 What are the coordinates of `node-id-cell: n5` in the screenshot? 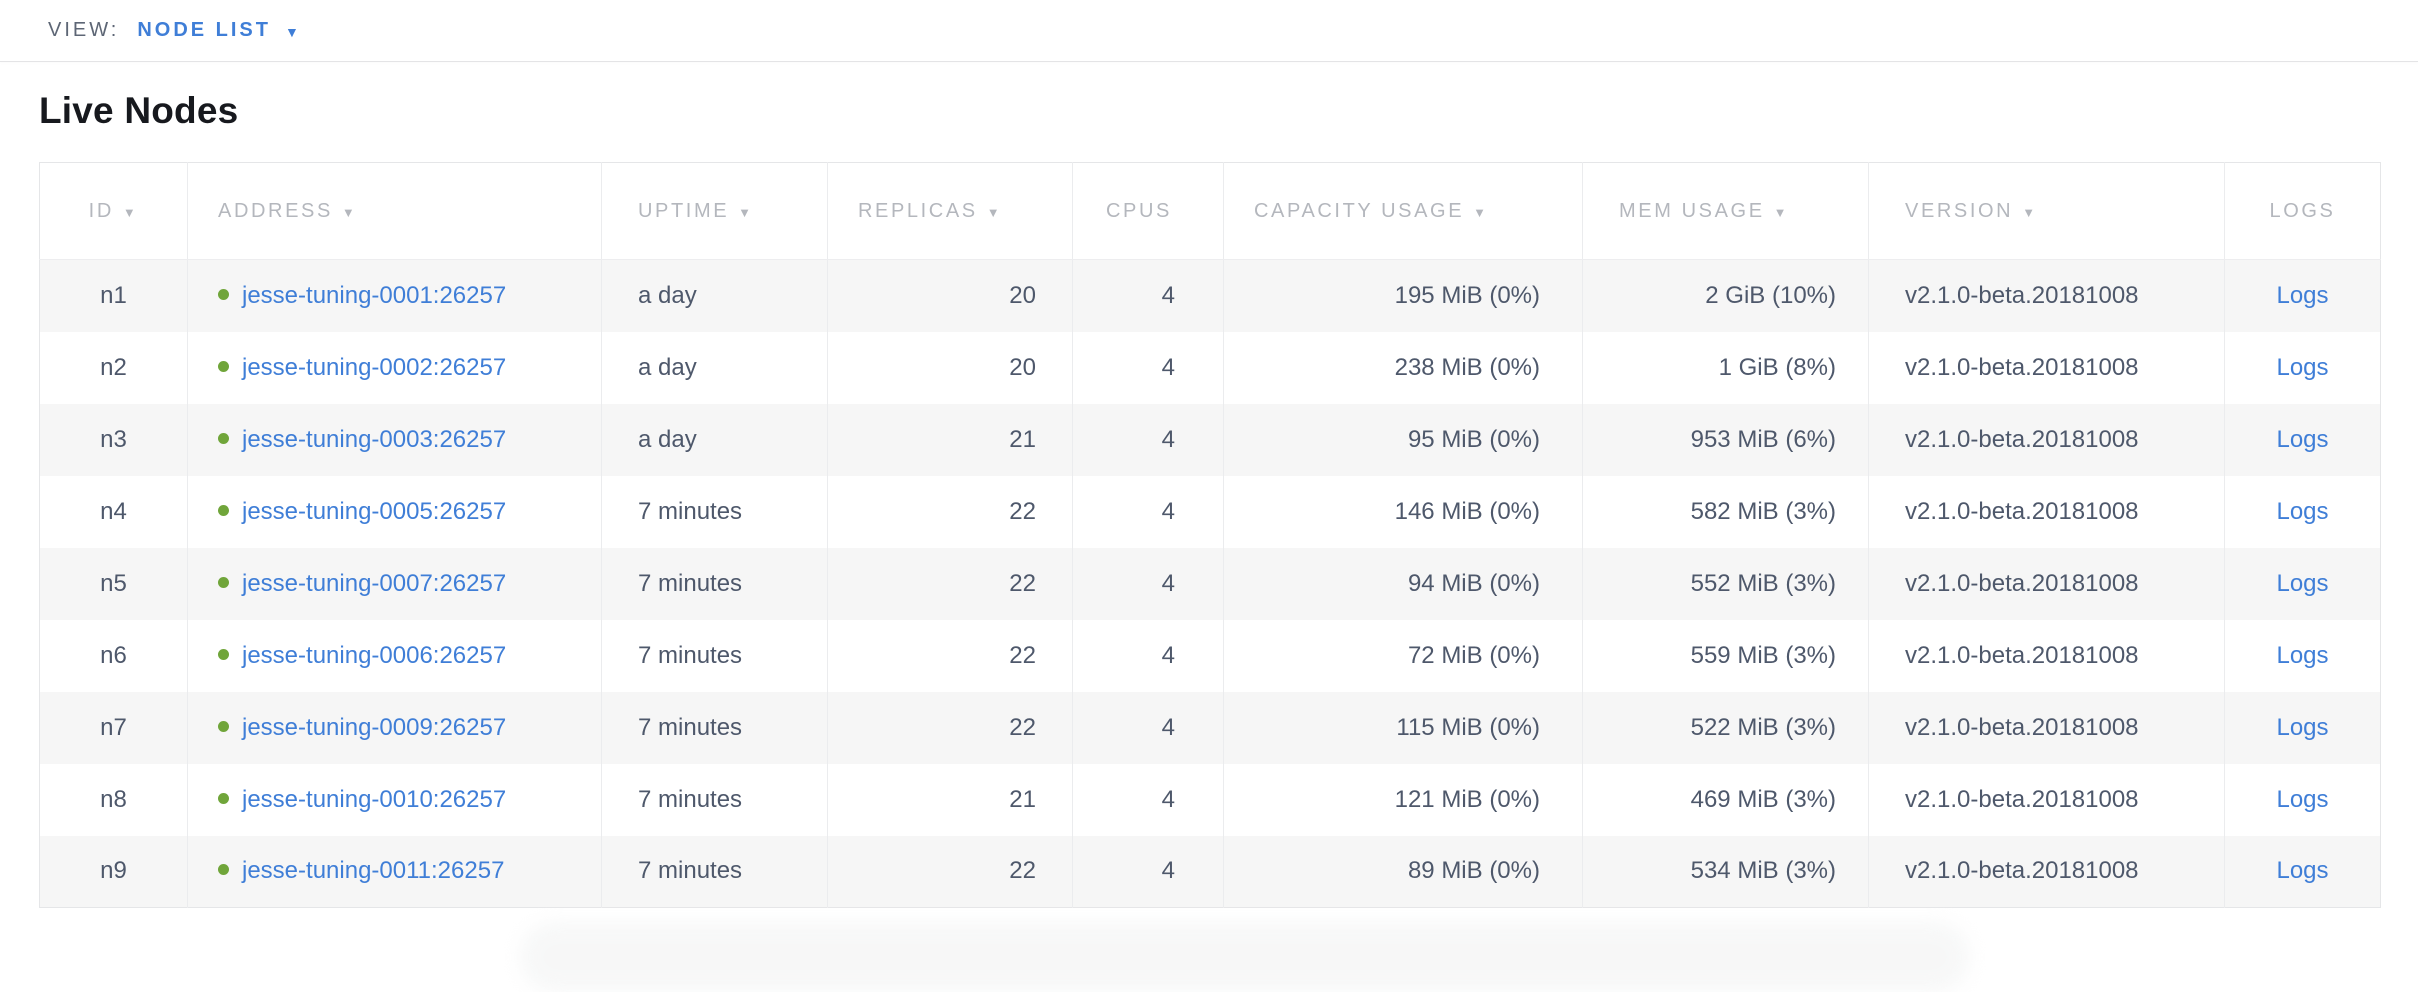 It's located at (113, 583).